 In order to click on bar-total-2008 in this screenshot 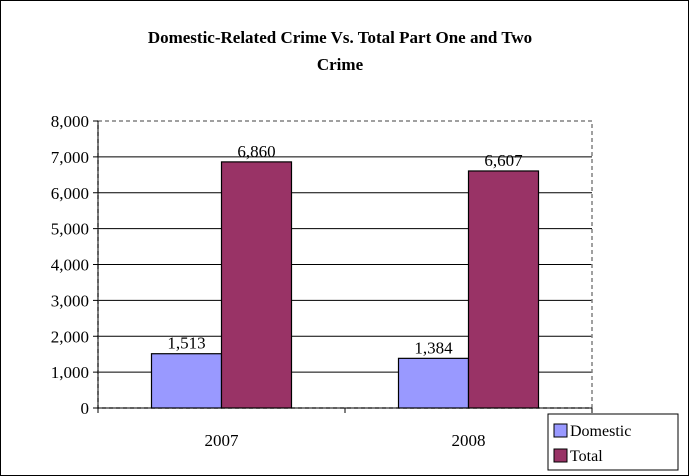, I will do `click(503, 289)`.